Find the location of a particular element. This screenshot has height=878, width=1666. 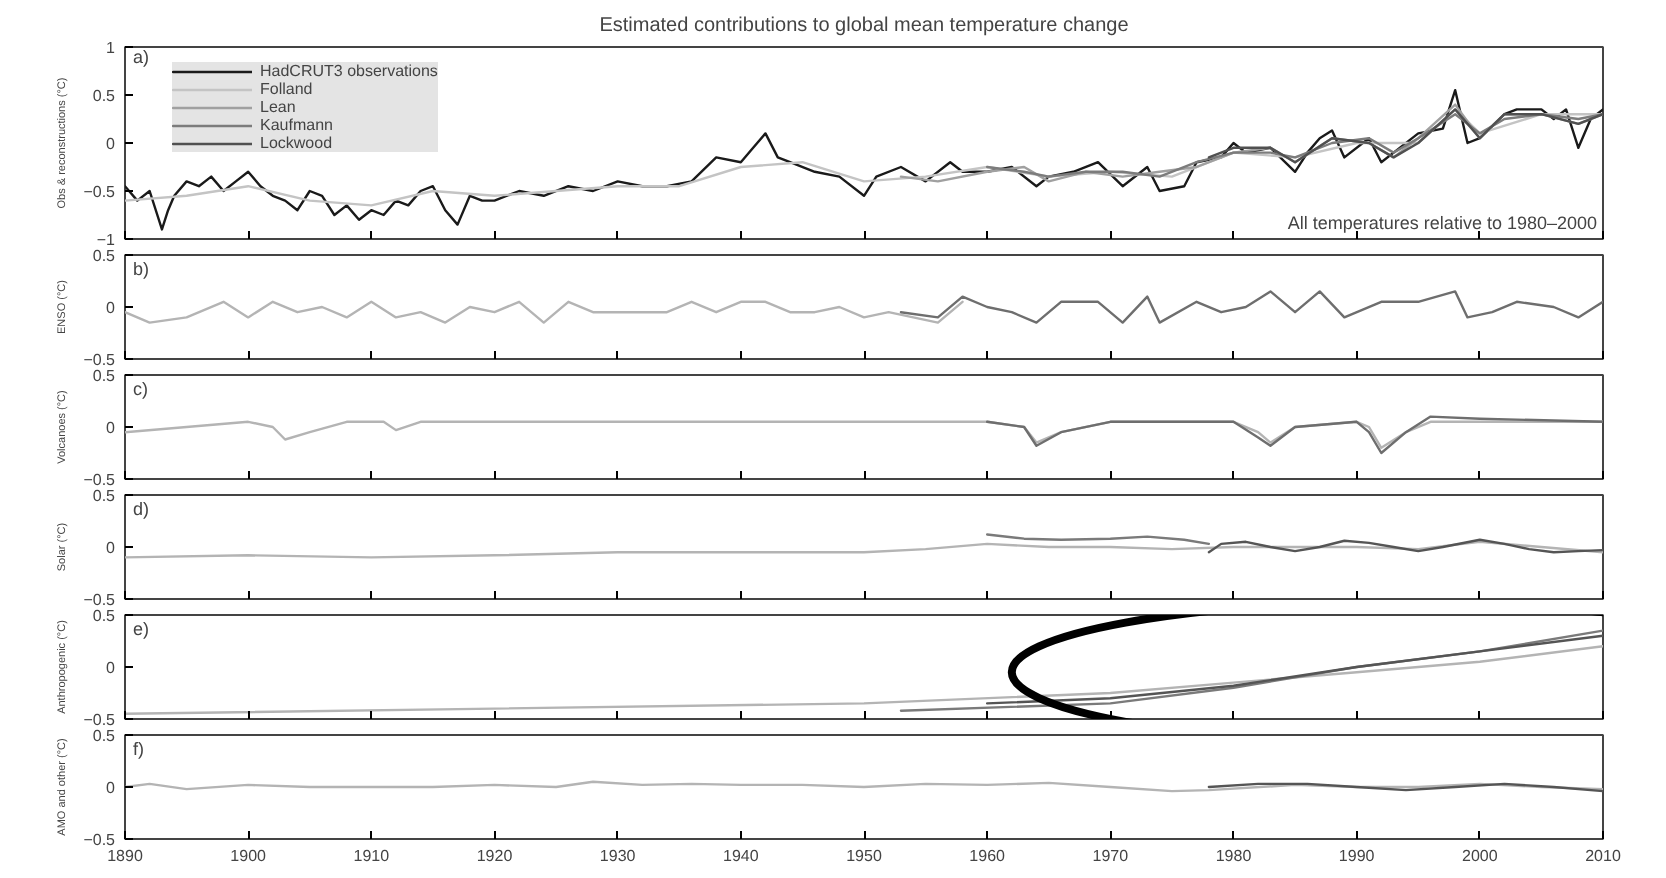

legend-label: Kaufmann is located at coordinates (296, 125).